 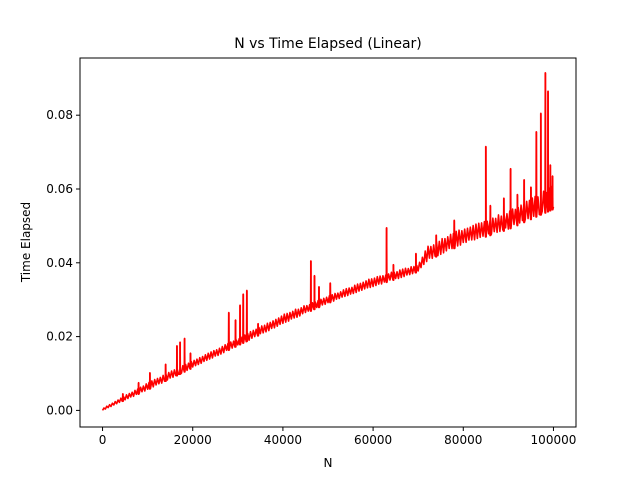 I want to click on x-tick-label: 0, so click(x=103, y=440).